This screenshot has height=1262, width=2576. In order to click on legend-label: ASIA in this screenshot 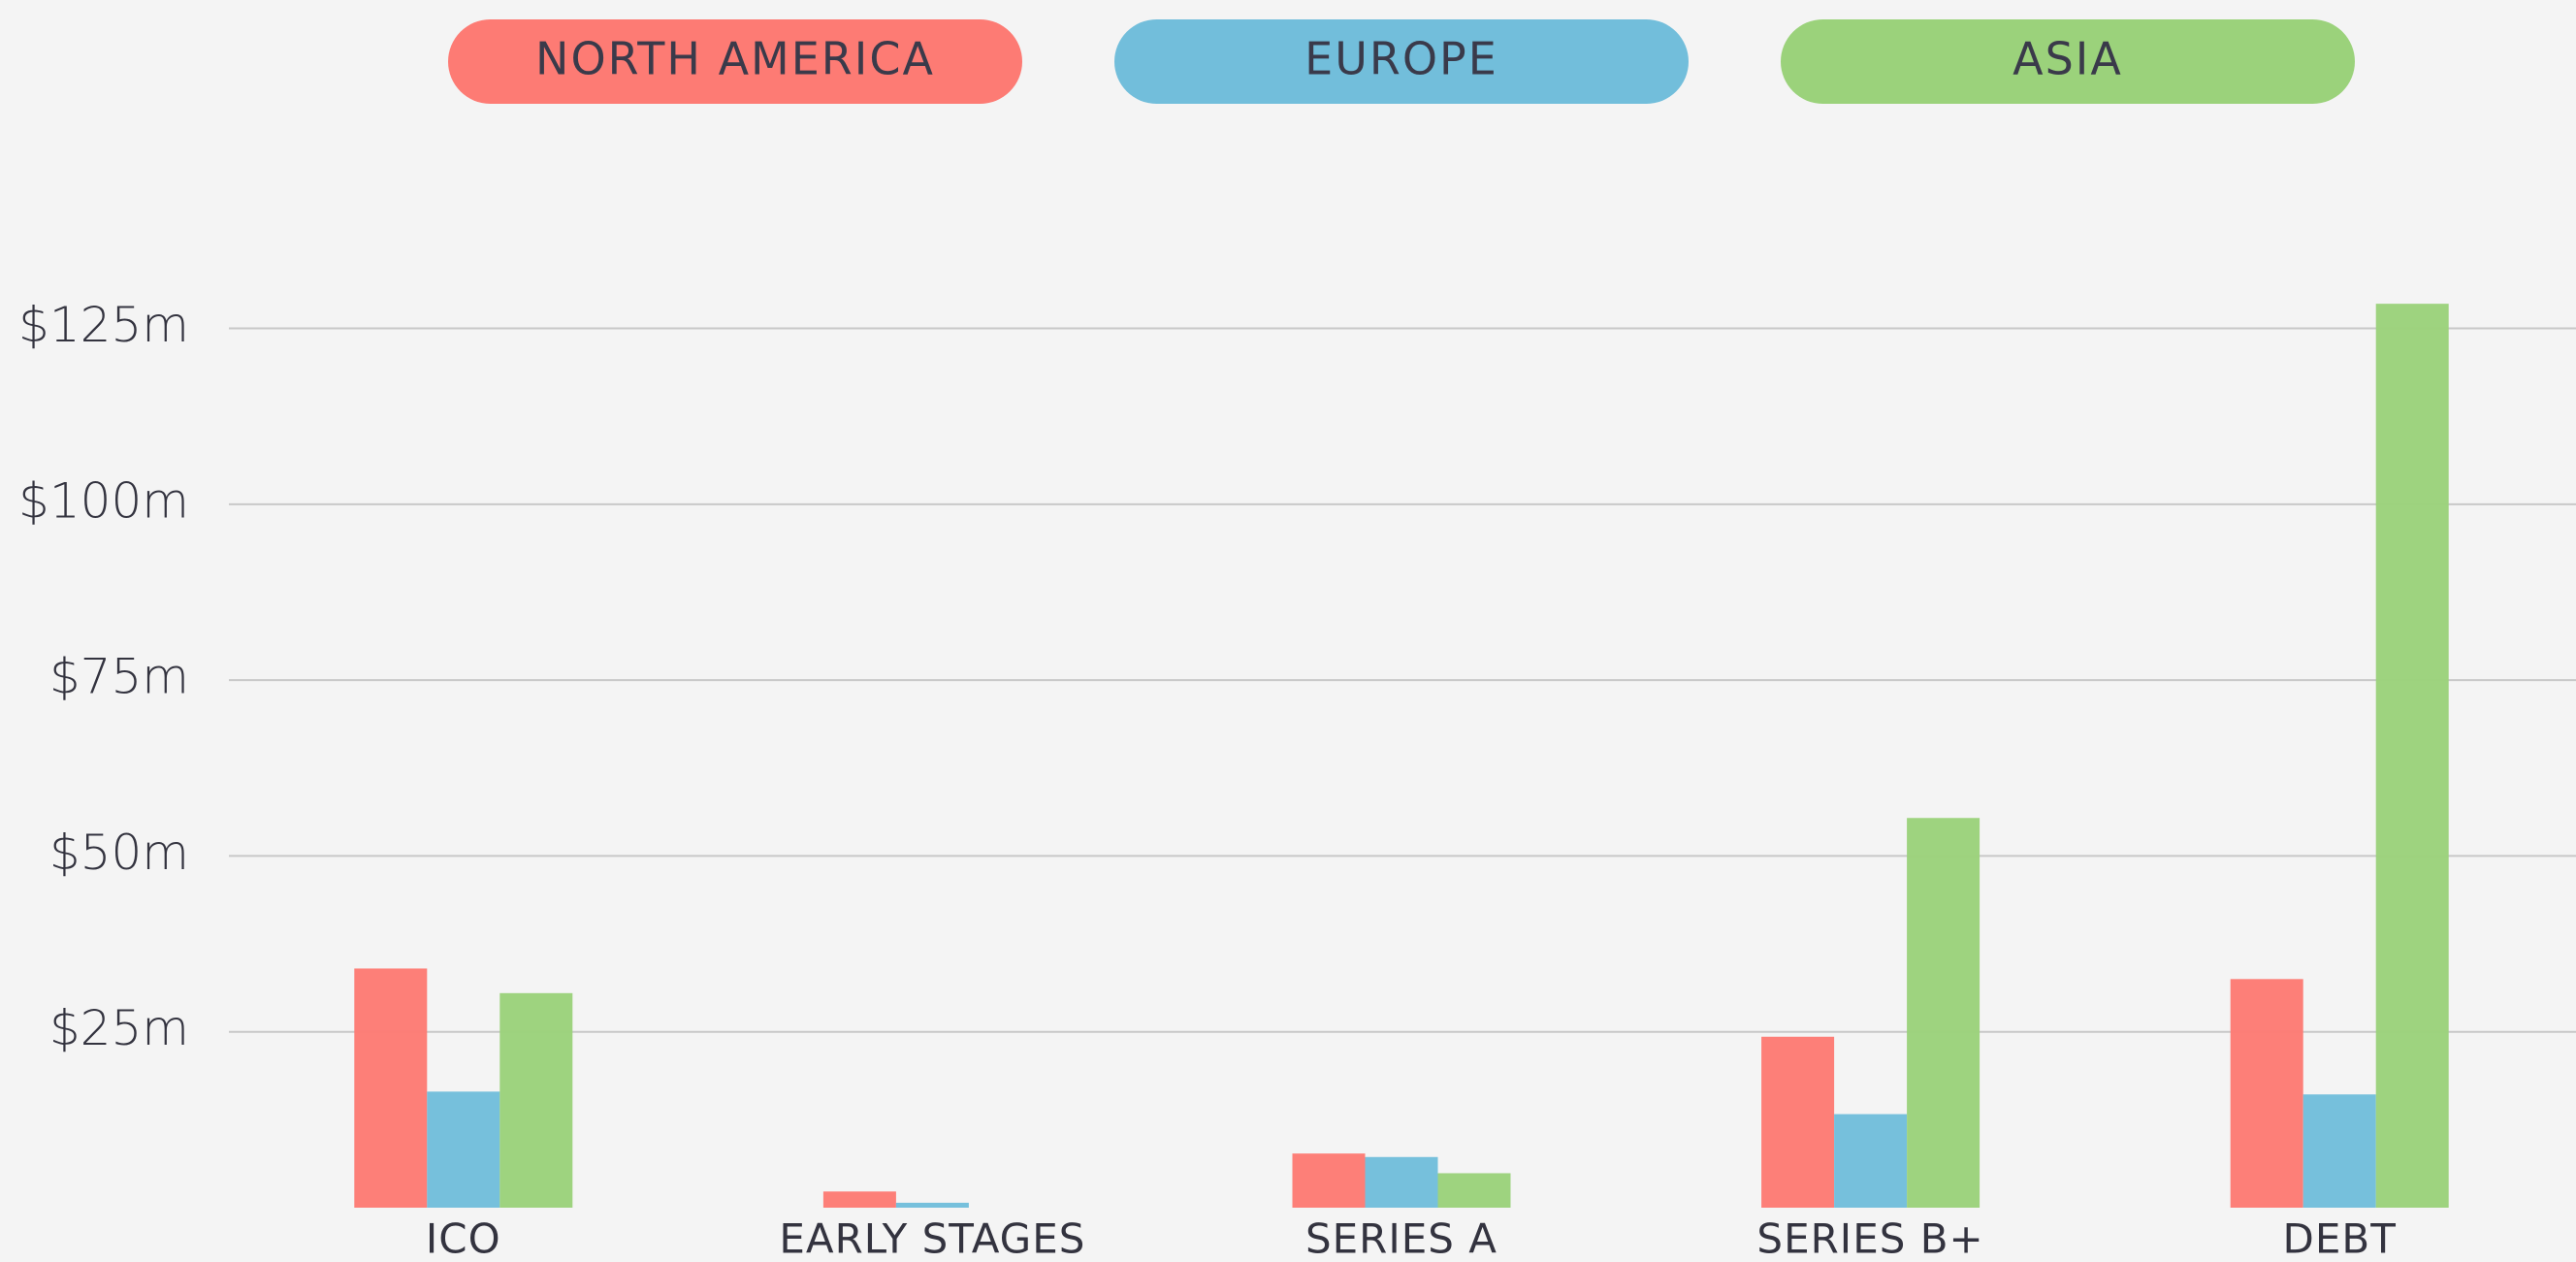, I will do `click(2067, 59)`.